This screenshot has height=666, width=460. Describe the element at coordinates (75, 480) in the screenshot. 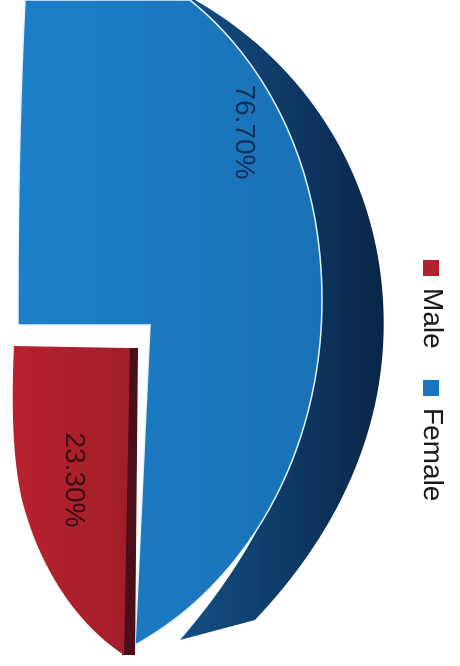

I see `data-label-male: 23.30%` at that location.